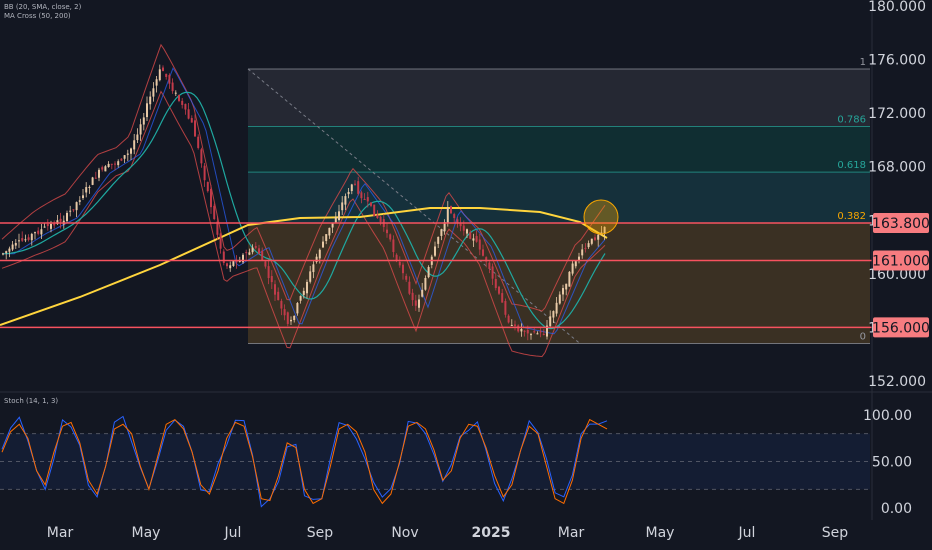 This screenshot has width=932, height=550. Describe the element at coordinates (896, 509) in the screenshot. I see `stoch-y-tick-label: 0.00` at that location.